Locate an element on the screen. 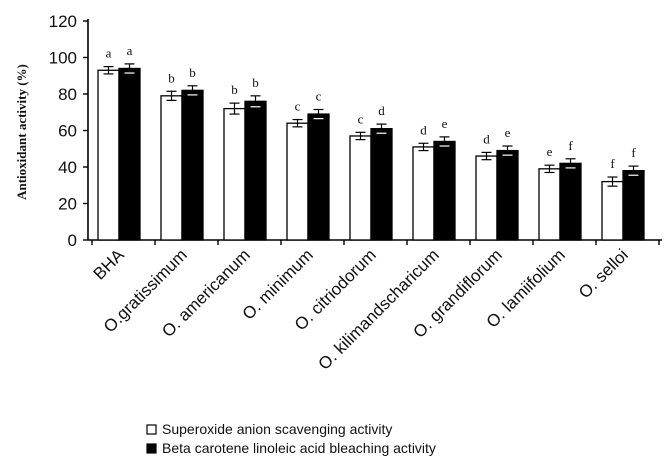 Image resolution: width=664 pixels, height=471 pixels. y-tick-label: 40 is located at coordinates (67, 167).